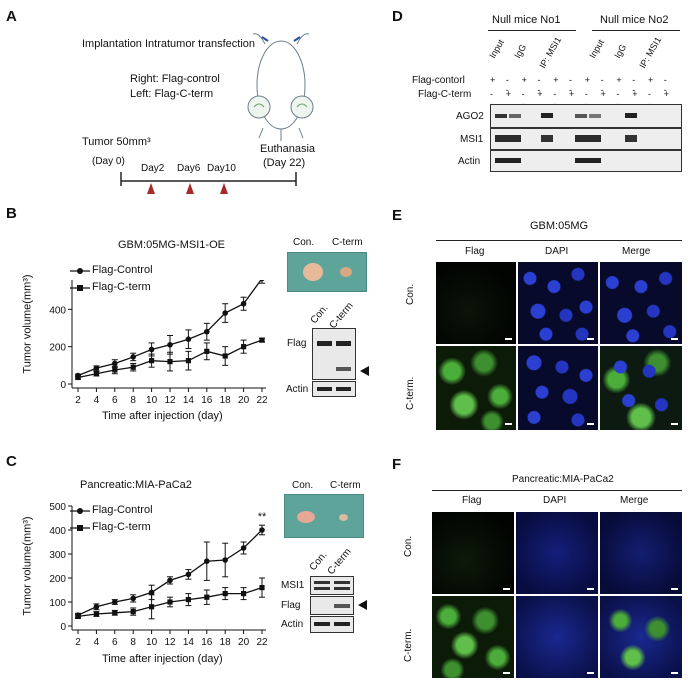 The height and width of the screenshot is (682, 688). Describe the element at coordinates (410, 393) in the screenshot. I see `panel-e-row-cterm: C-term.` at that location.